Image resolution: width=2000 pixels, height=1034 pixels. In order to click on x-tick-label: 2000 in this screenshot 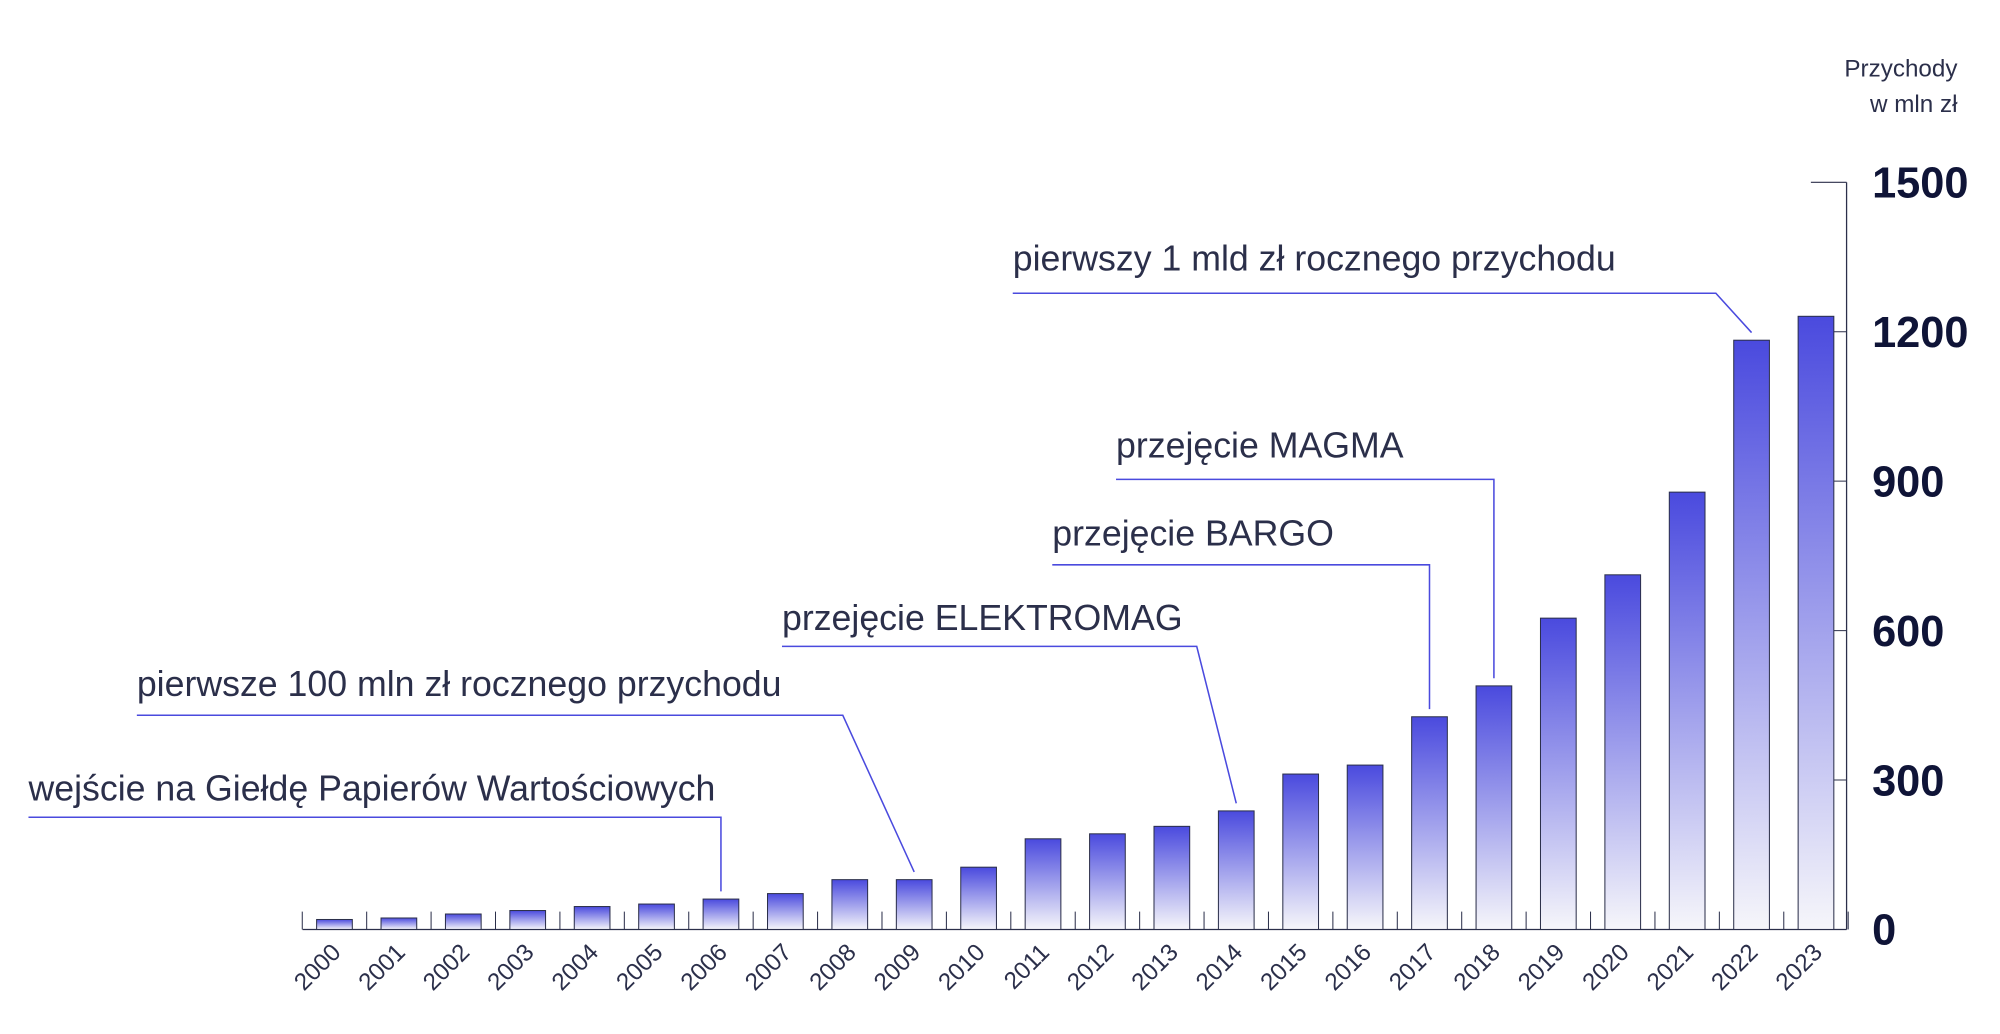, I will do `click(317, 967)`.